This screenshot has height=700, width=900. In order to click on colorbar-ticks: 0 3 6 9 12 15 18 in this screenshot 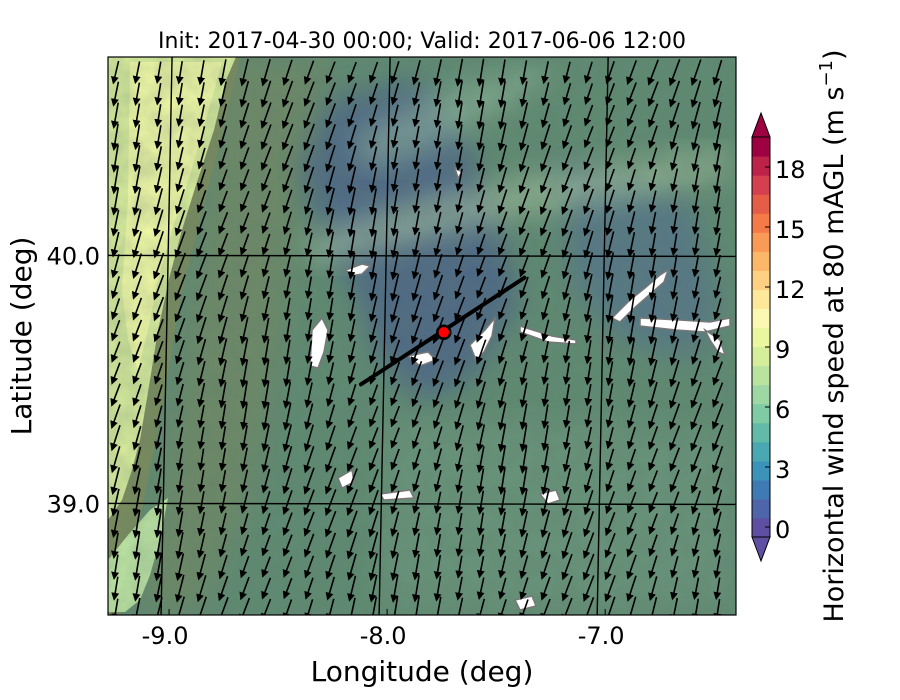, I will do `click(785, 350)`.